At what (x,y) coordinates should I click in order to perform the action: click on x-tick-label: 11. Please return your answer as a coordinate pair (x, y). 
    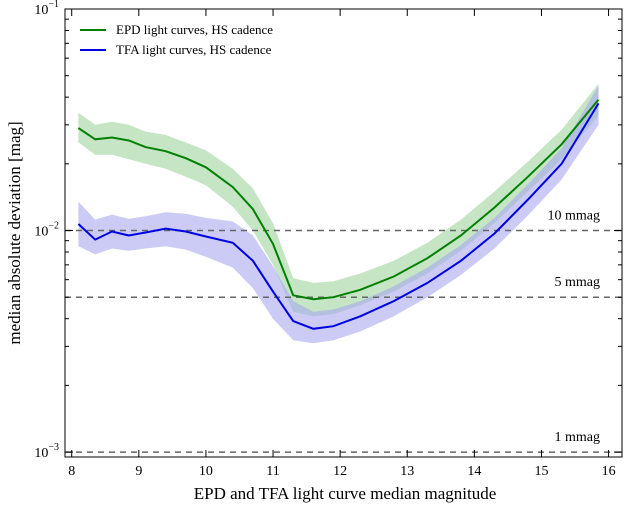
    Looking at the image, I should click on (272, 471).